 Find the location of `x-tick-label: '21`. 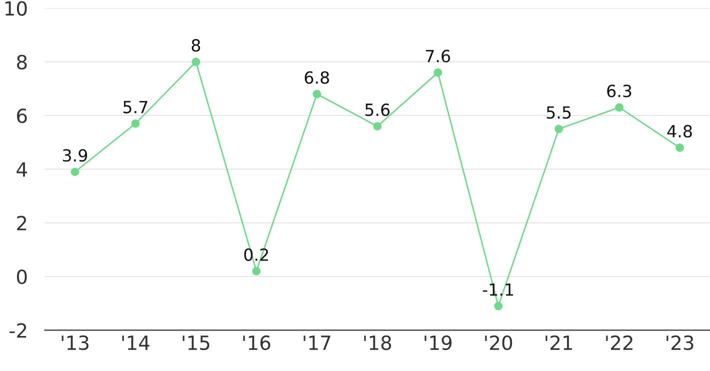

x-tick-label: '21 is located at coordinates (559, 342).